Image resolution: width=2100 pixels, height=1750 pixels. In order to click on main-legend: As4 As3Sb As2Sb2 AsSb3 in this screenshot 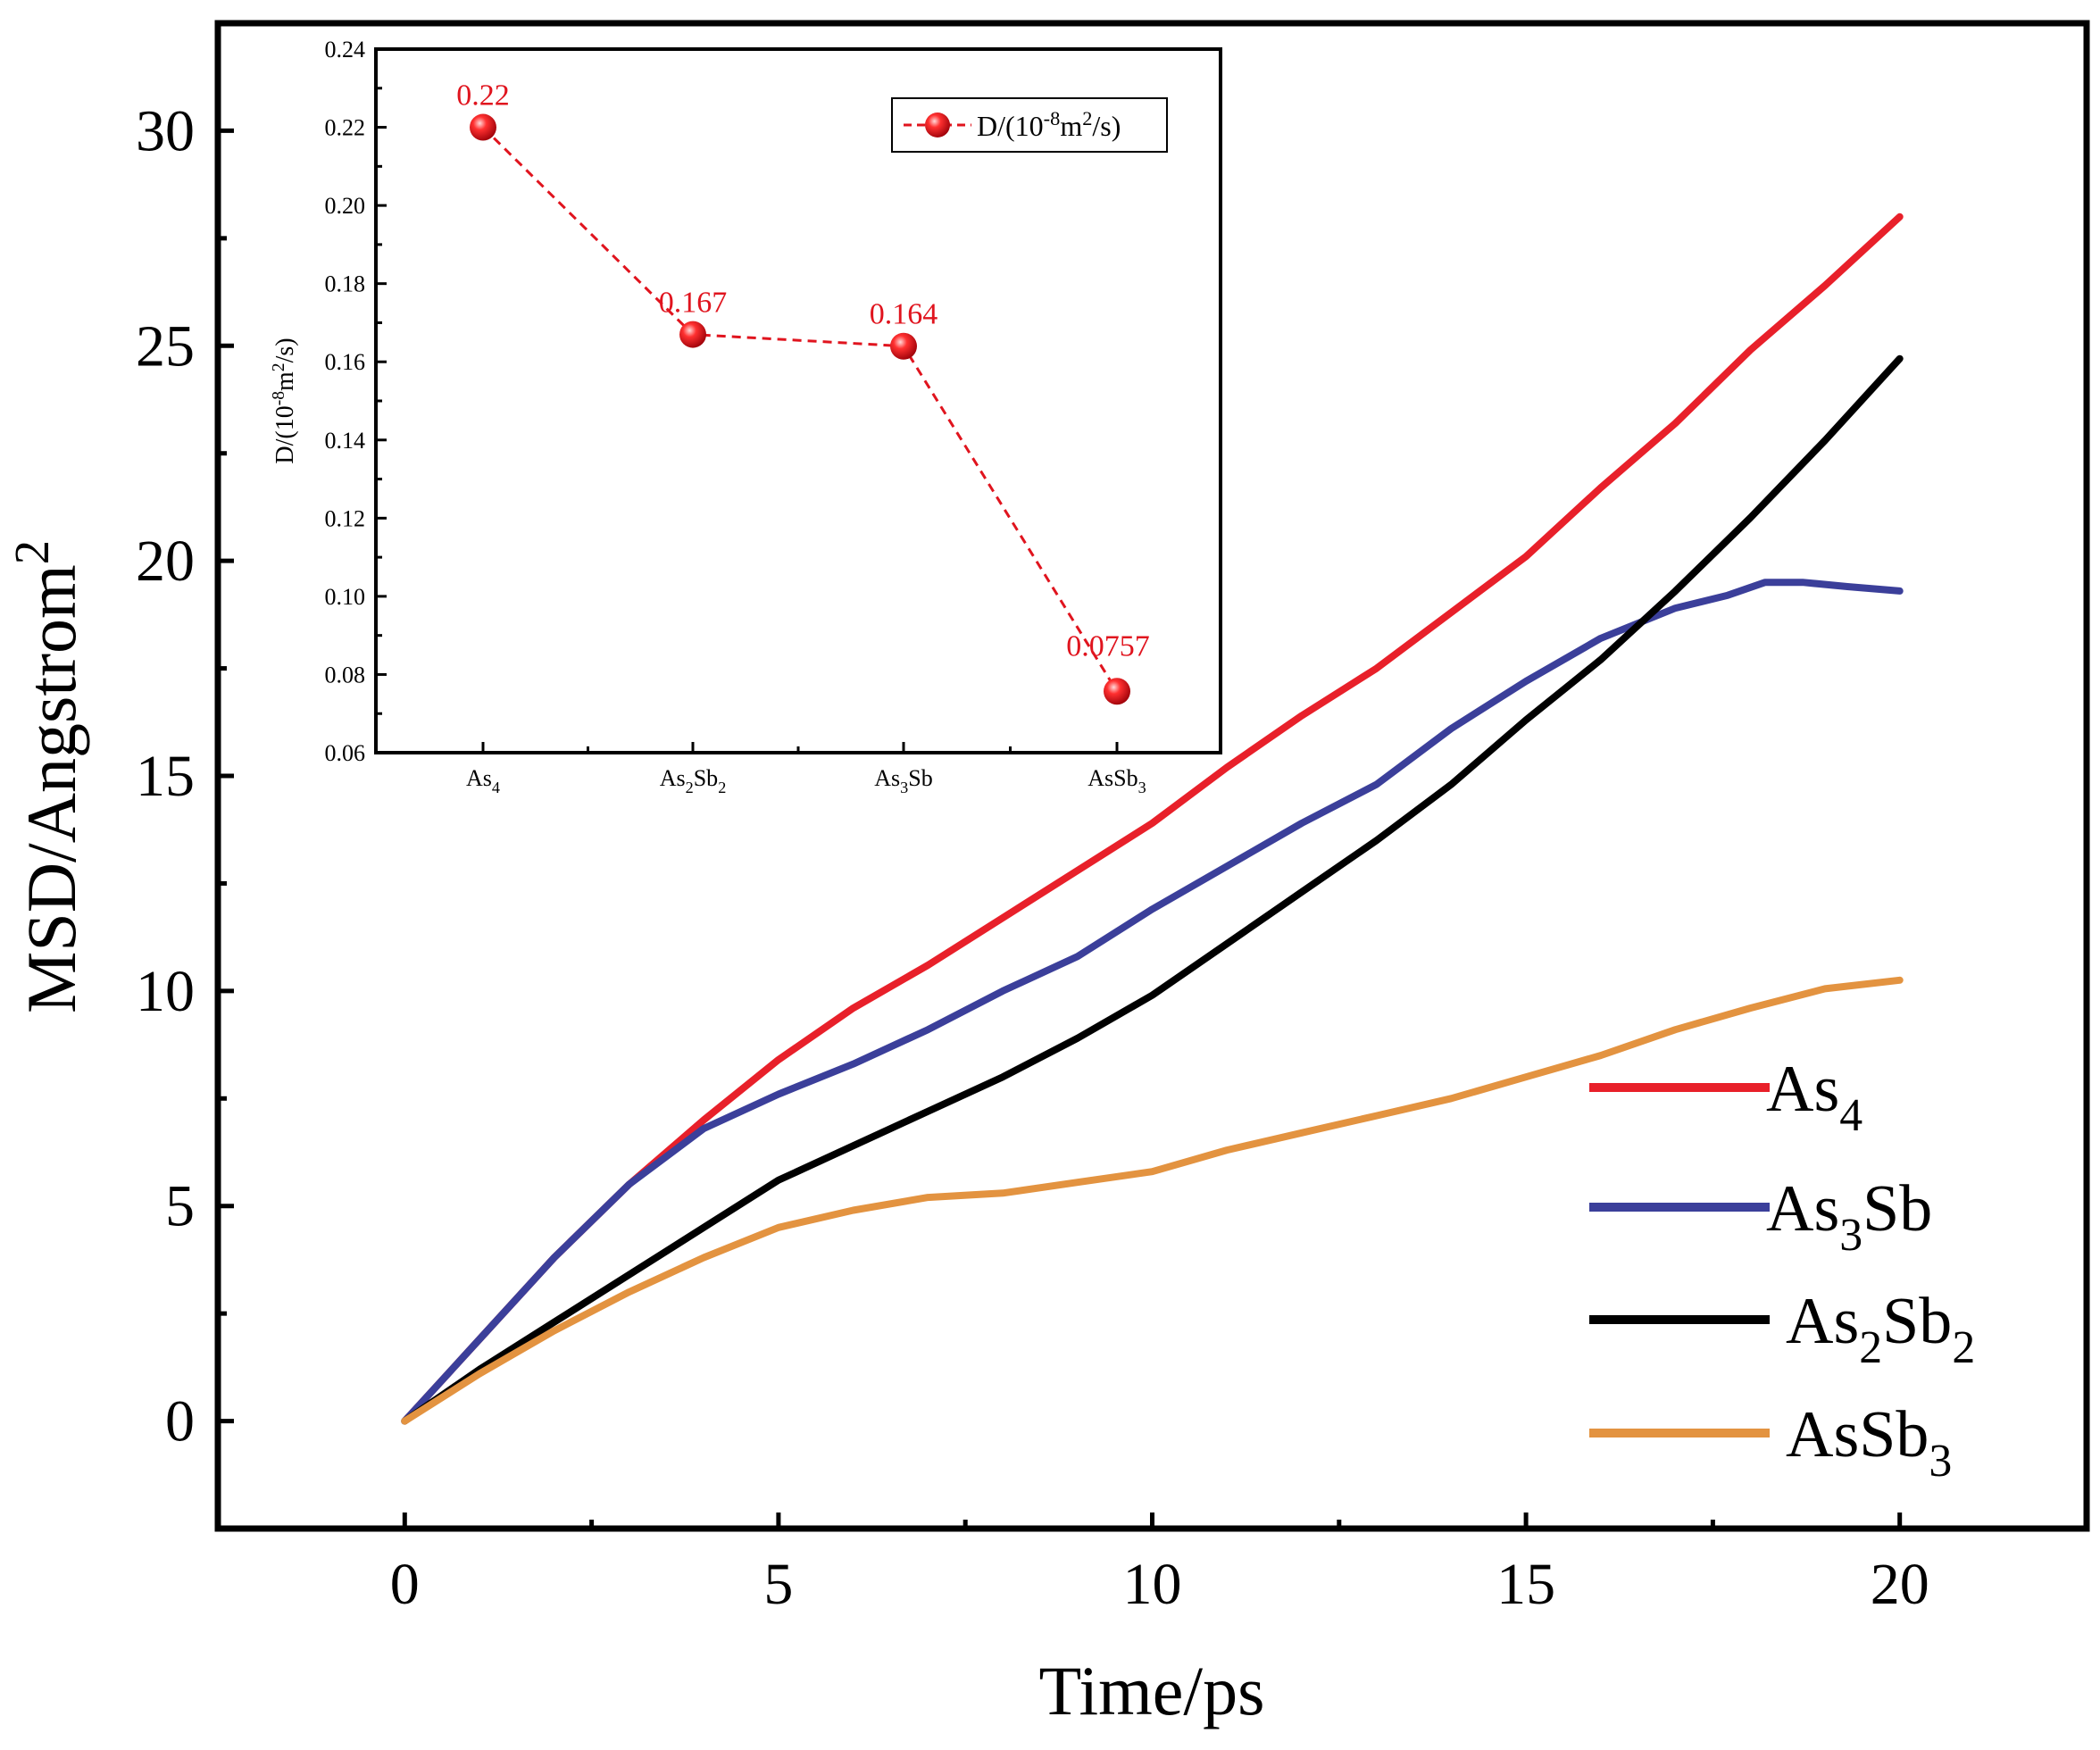, I will do `click(1782, 1270)`.